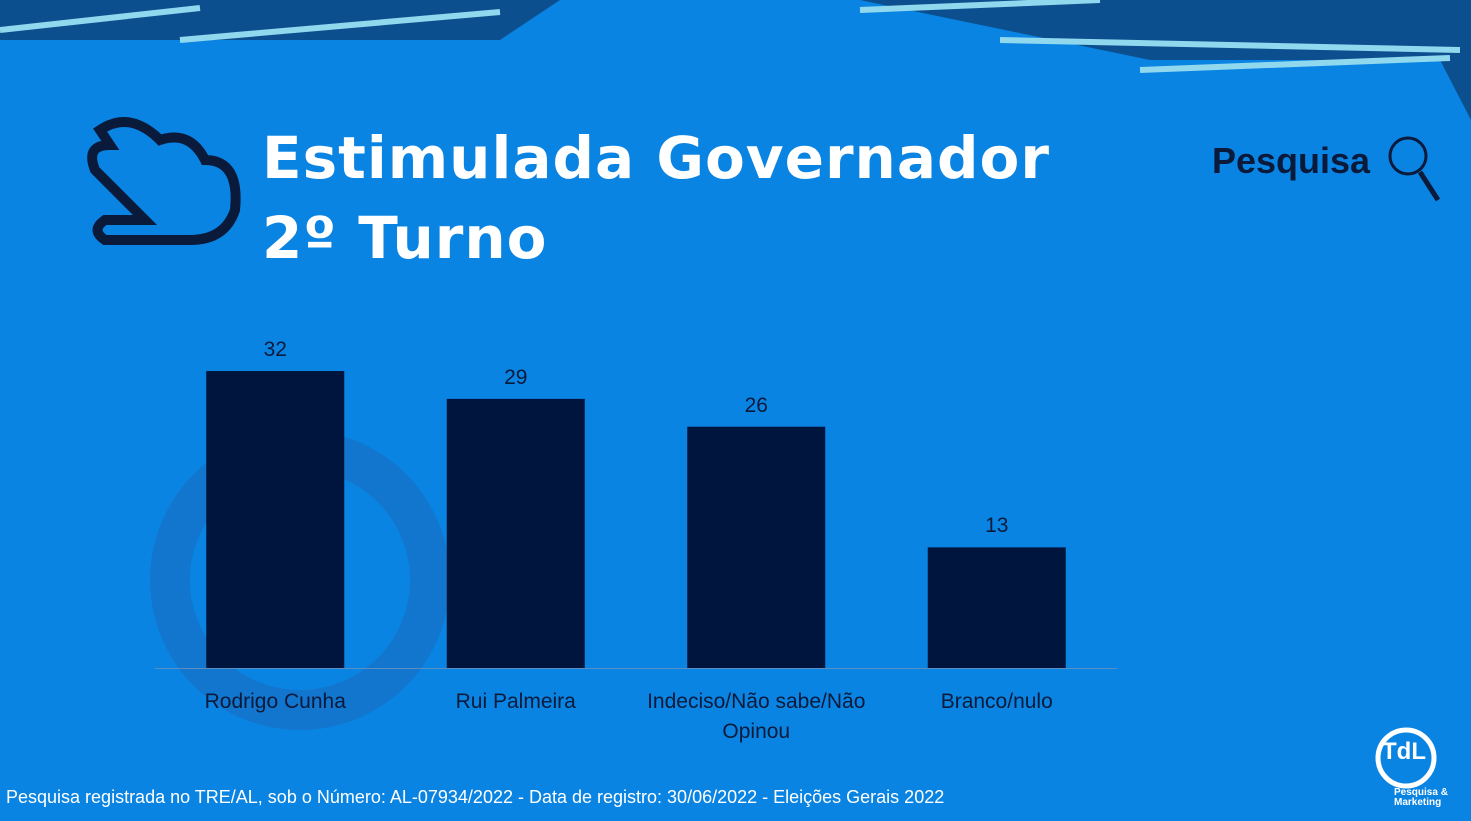 The width and height of the screenshot is (1471, 821). I want to click on chart-title: Estimulada Governador 2º Turno, so click(656, 198).